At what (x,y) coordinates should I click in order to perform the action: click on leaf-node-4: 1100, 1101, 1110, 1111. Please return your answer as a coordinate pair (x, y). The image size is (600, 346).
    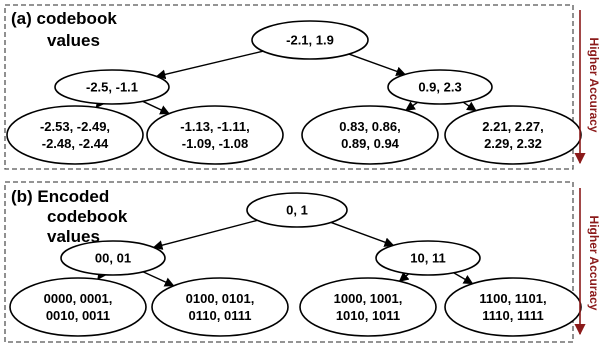
    Looking at the image, I should click on (513, 307).